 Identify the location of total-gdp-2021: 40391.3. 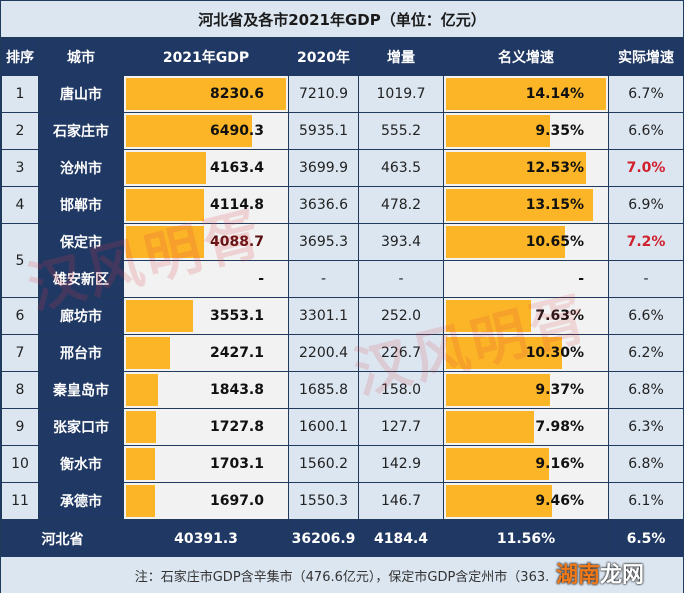
(206, 538).